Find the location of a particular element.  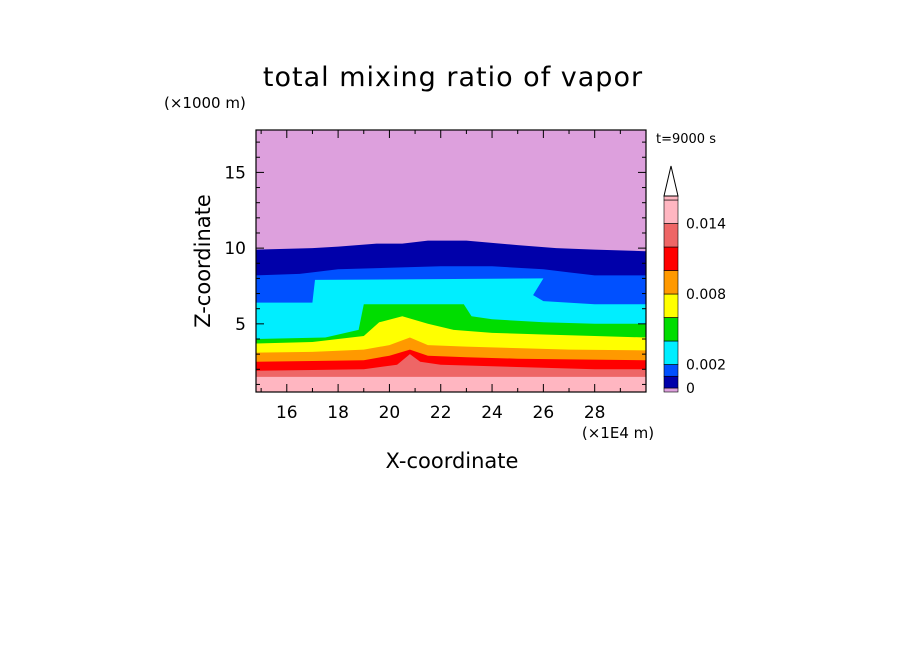

chart-title: total mixing ratio of vapor is located at coordinates (453, 77).